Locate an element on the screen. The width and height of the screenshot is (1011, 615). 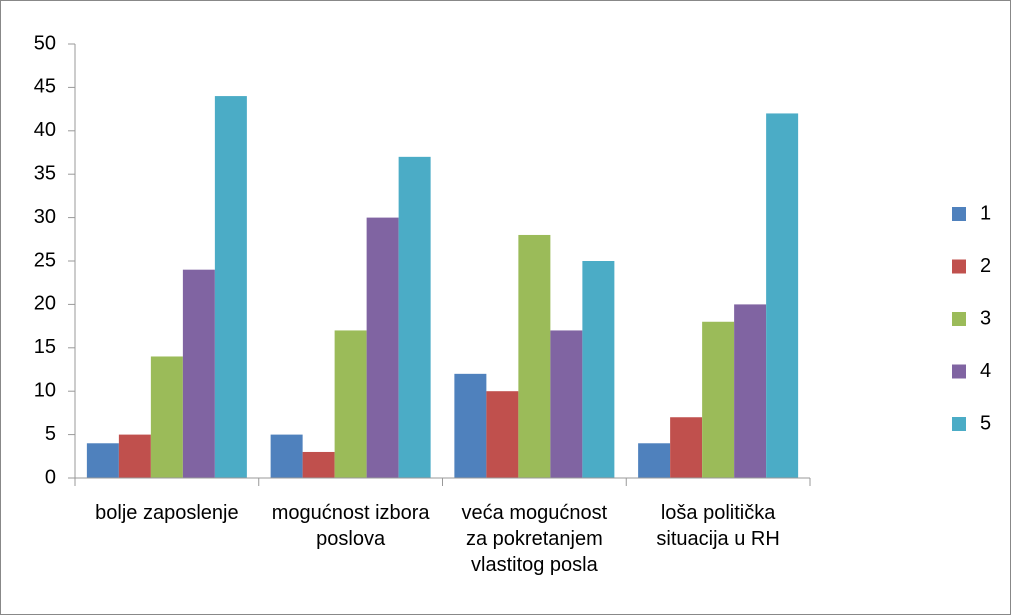
legend-label: 4 is located at coordinates (985, 371).